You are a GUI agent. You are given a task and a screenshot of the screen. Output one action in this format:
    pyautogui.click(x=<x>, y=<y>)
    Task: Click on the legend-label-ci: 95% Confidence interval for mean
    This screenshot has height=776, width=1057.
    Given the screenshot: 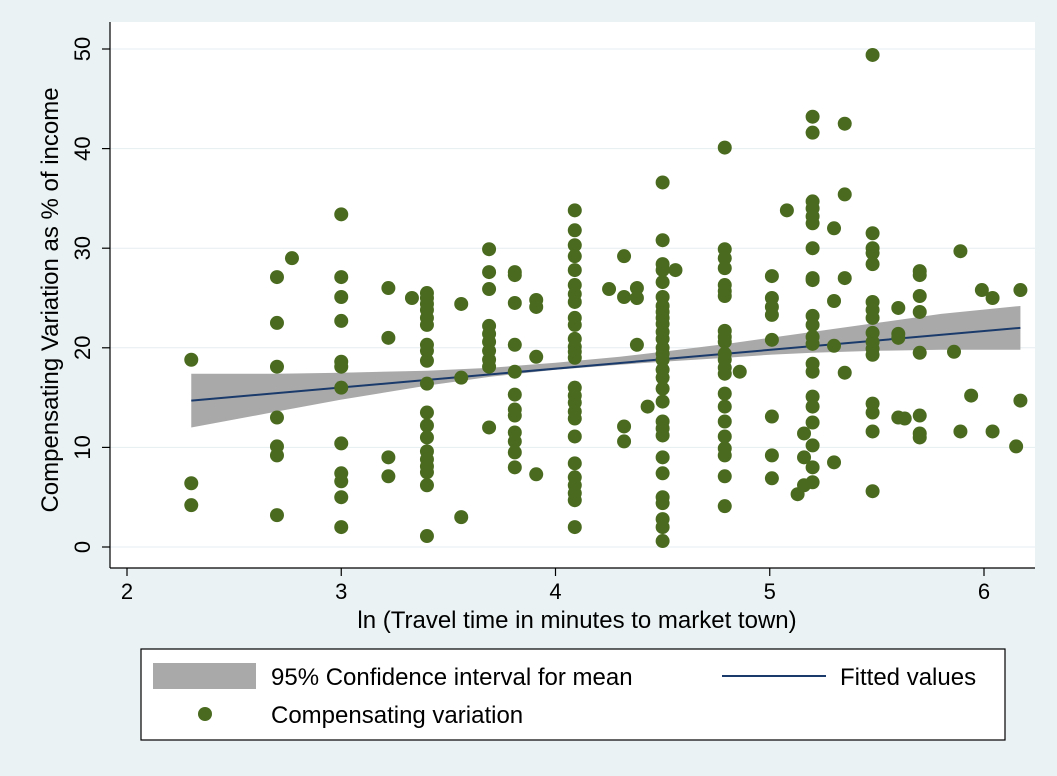 What is the action you would take?
    pyautogui.click(x=452, y=677)
    